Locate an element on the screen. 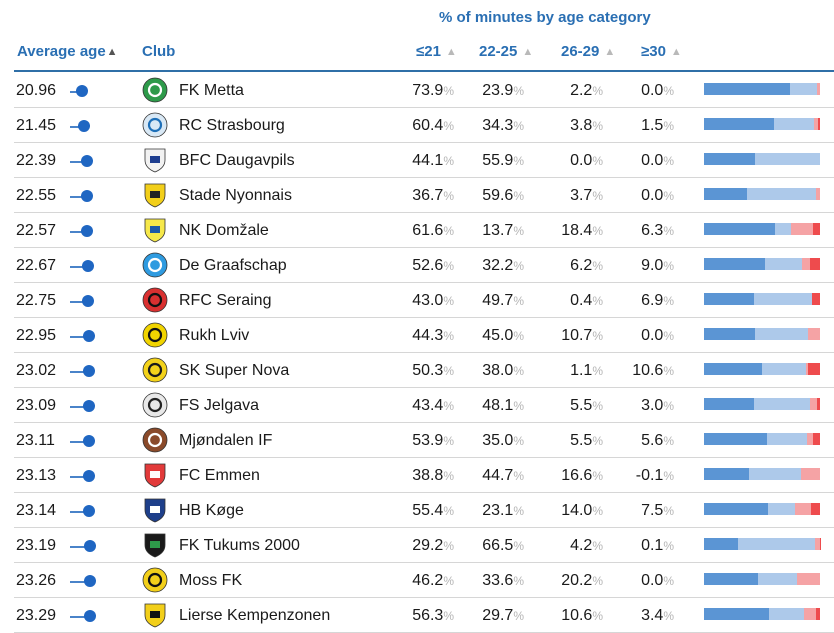 Image resolution: width=834 pixels, height=633 pixels. club-name: FK Metta is located at coordinates (211, 91).